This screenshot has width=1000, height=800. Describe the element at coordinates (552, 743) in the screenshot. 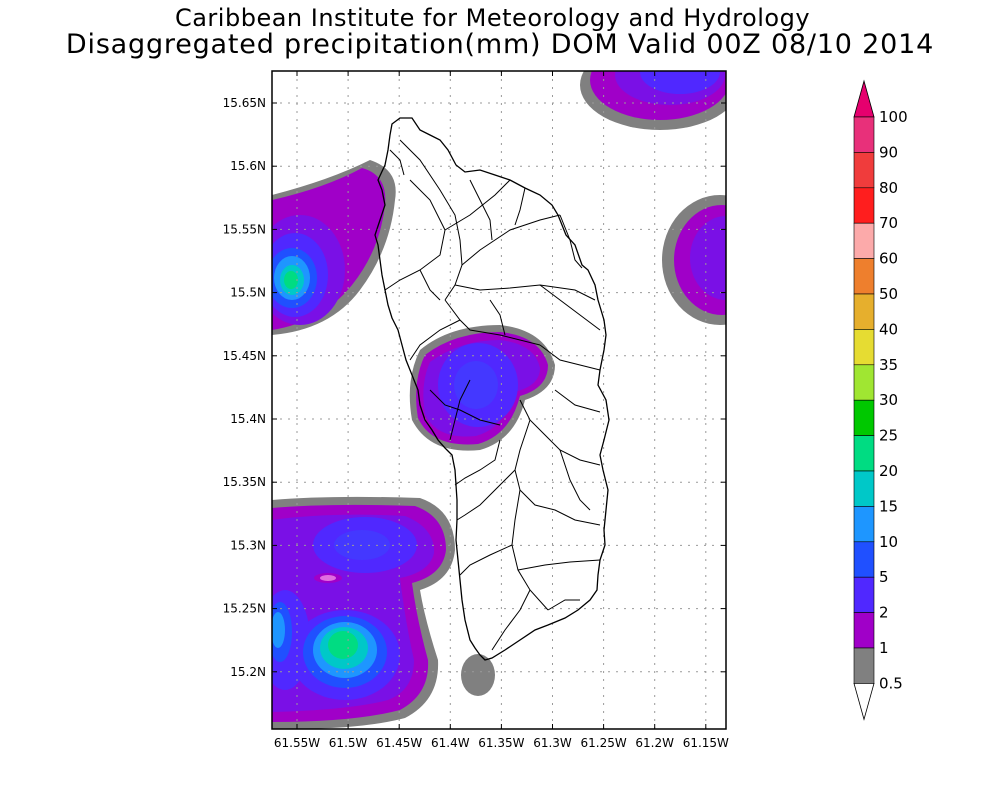

I see `lon-tick-label: 61.3W` at that location.